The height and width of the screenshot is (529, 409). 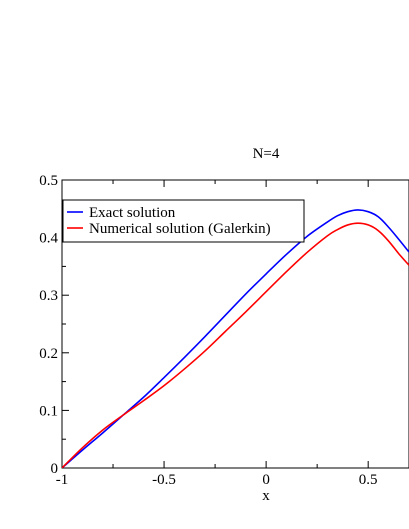 What do you see at coordinates (48, 354) in the screenshot?
I see `y-tick-label: 0.2` at bounding box center [48, 354].